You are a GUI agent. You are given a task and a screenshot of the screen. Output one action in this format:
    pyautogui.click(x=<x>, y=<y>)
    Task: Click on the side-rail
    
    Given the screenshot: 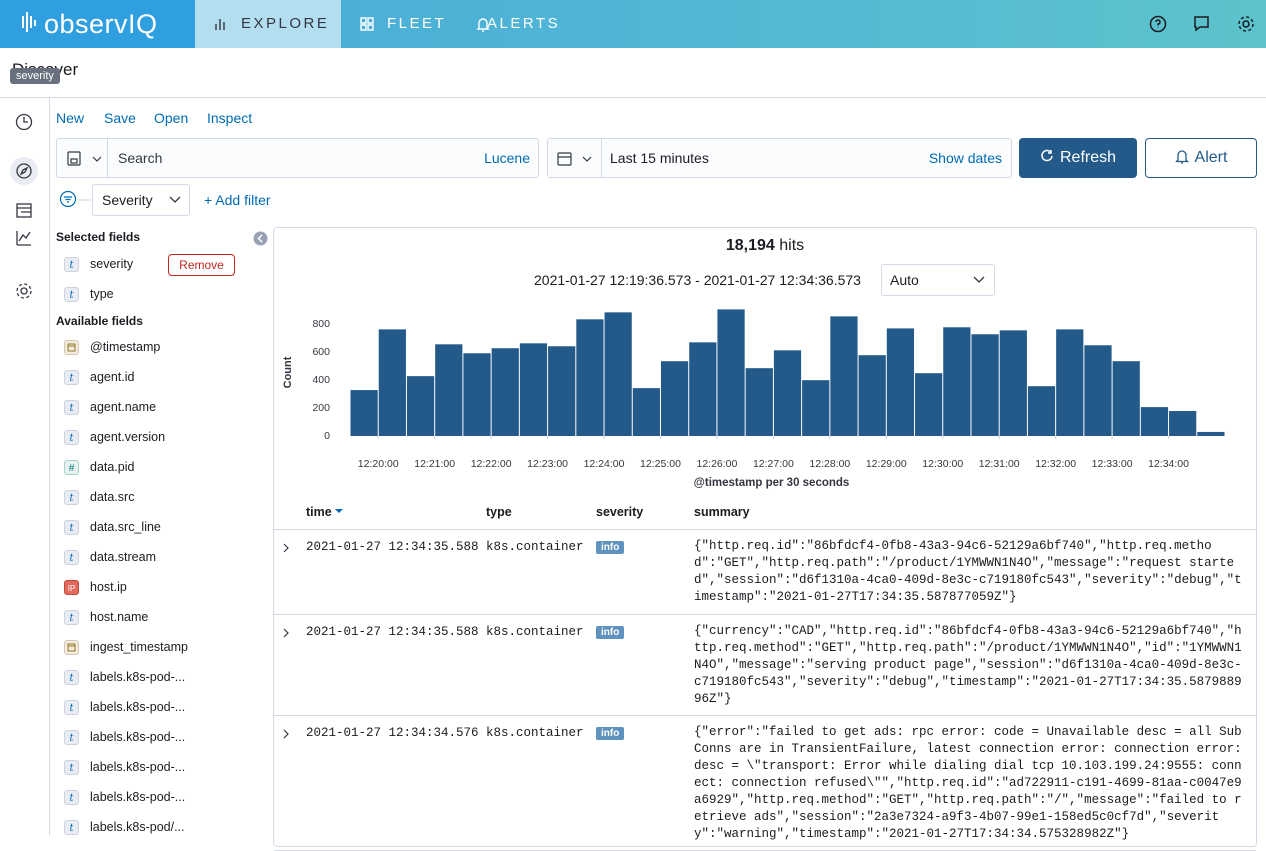 What is the action you would take?
    pyautogui.click(x=25, y=466)
    